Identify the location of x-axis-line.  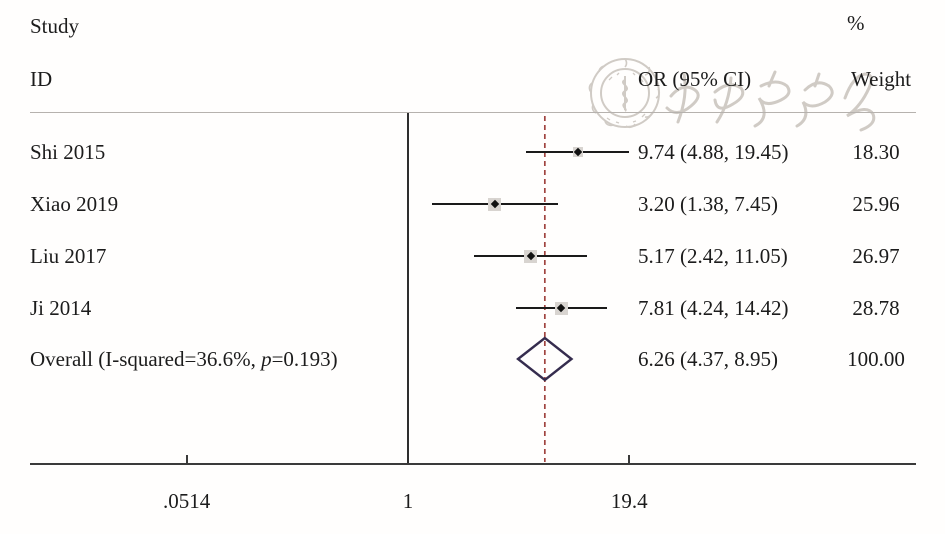
(473, 464).